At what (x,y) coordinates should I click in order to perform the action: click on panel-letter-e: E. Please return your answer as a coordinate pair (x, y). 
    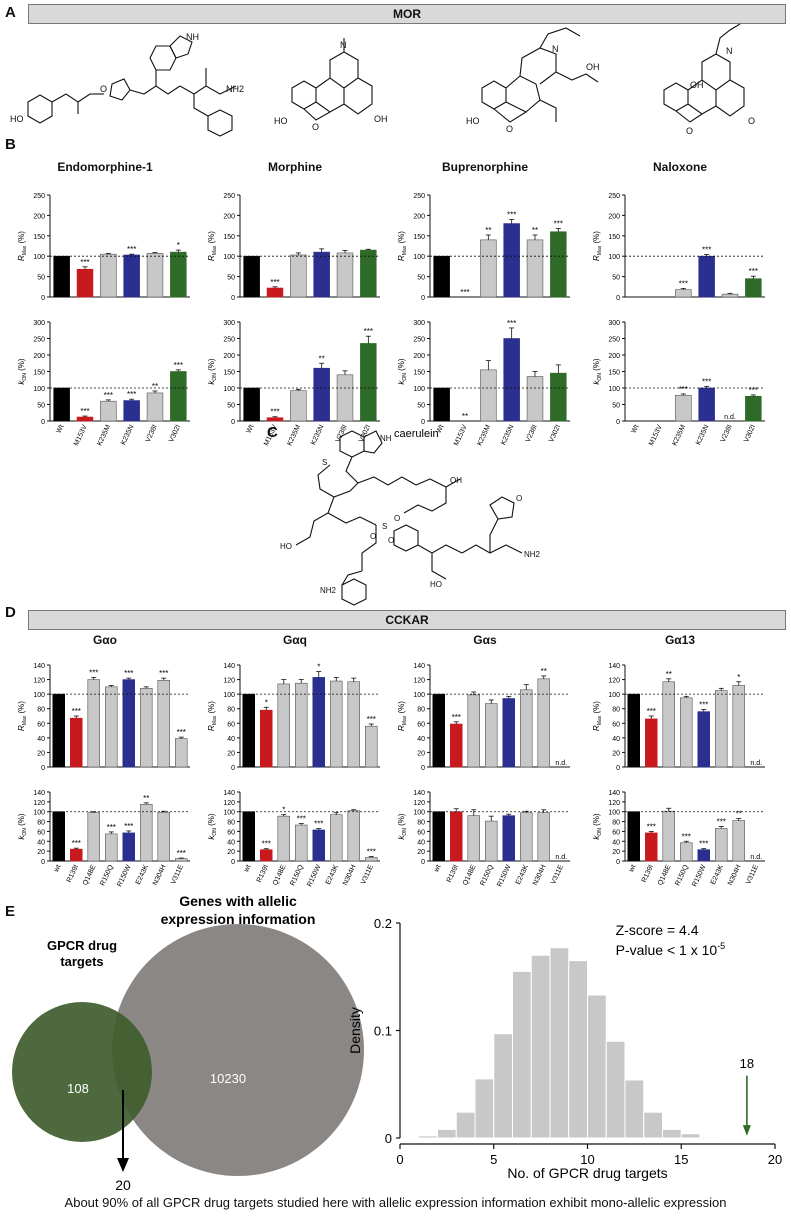
    Looking at the image, I should click on (10, 911).